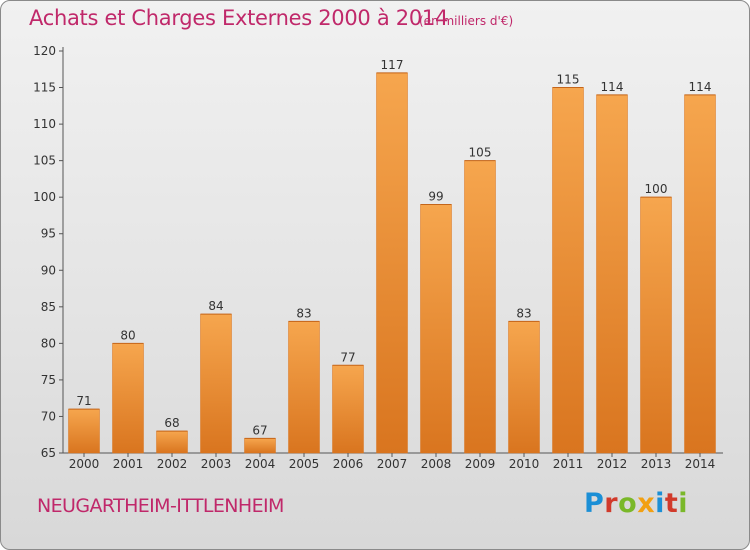 The image size is (750, 550). What do you see at coordinates (44, 197) in the screenshot?
I see `y-tick-label: 100` at bounding box center [44, 197].